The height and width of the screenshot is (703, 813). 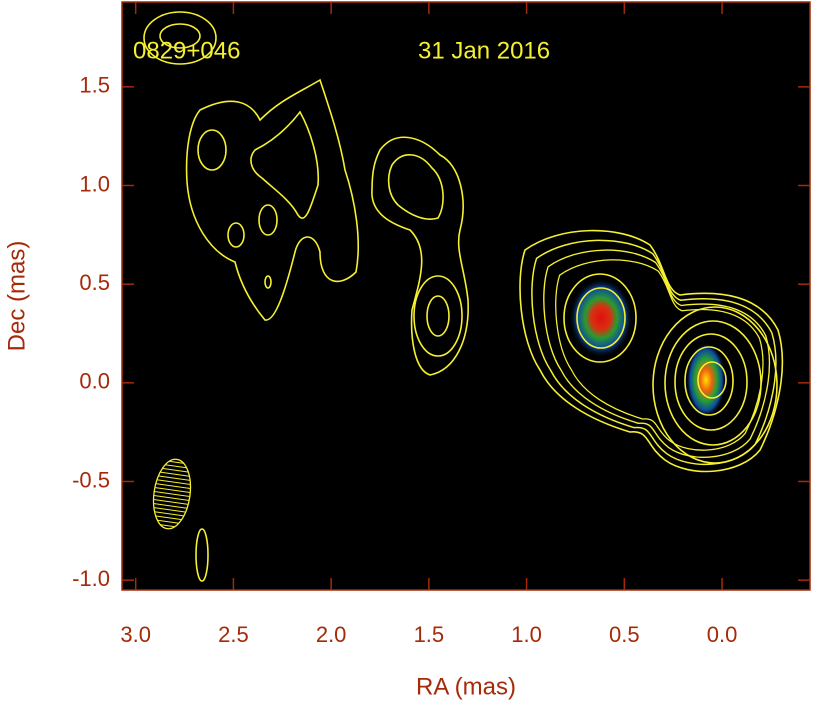 I want to click on x-tick-label: 0.5, so click(x=624, y=634).